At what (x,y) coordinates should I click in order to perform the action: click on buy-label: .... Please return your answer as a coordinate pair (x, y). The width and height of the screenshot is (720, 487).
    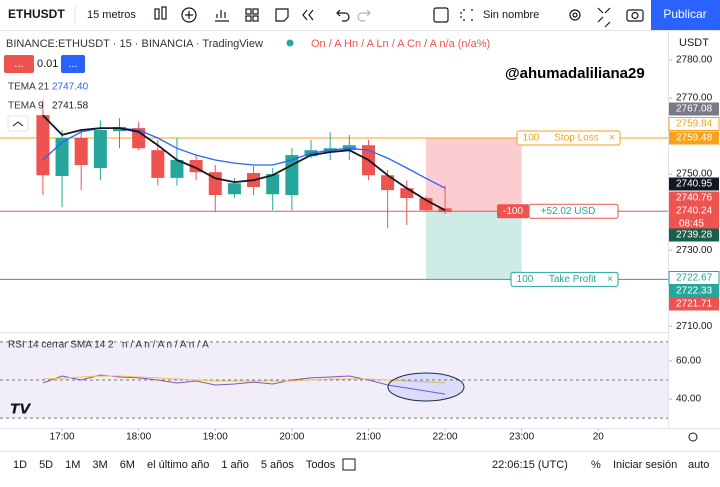
    Looking at the image, I should click on (72, 64).